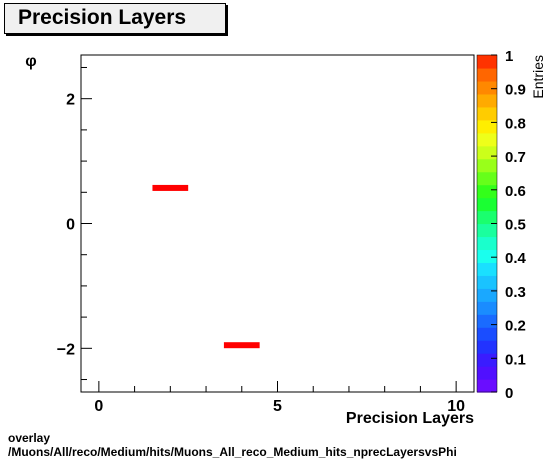  Describe the element at coordinates (515, 292) in the screenshot. I see `colorbar-tick-label: 0.3` at that location.